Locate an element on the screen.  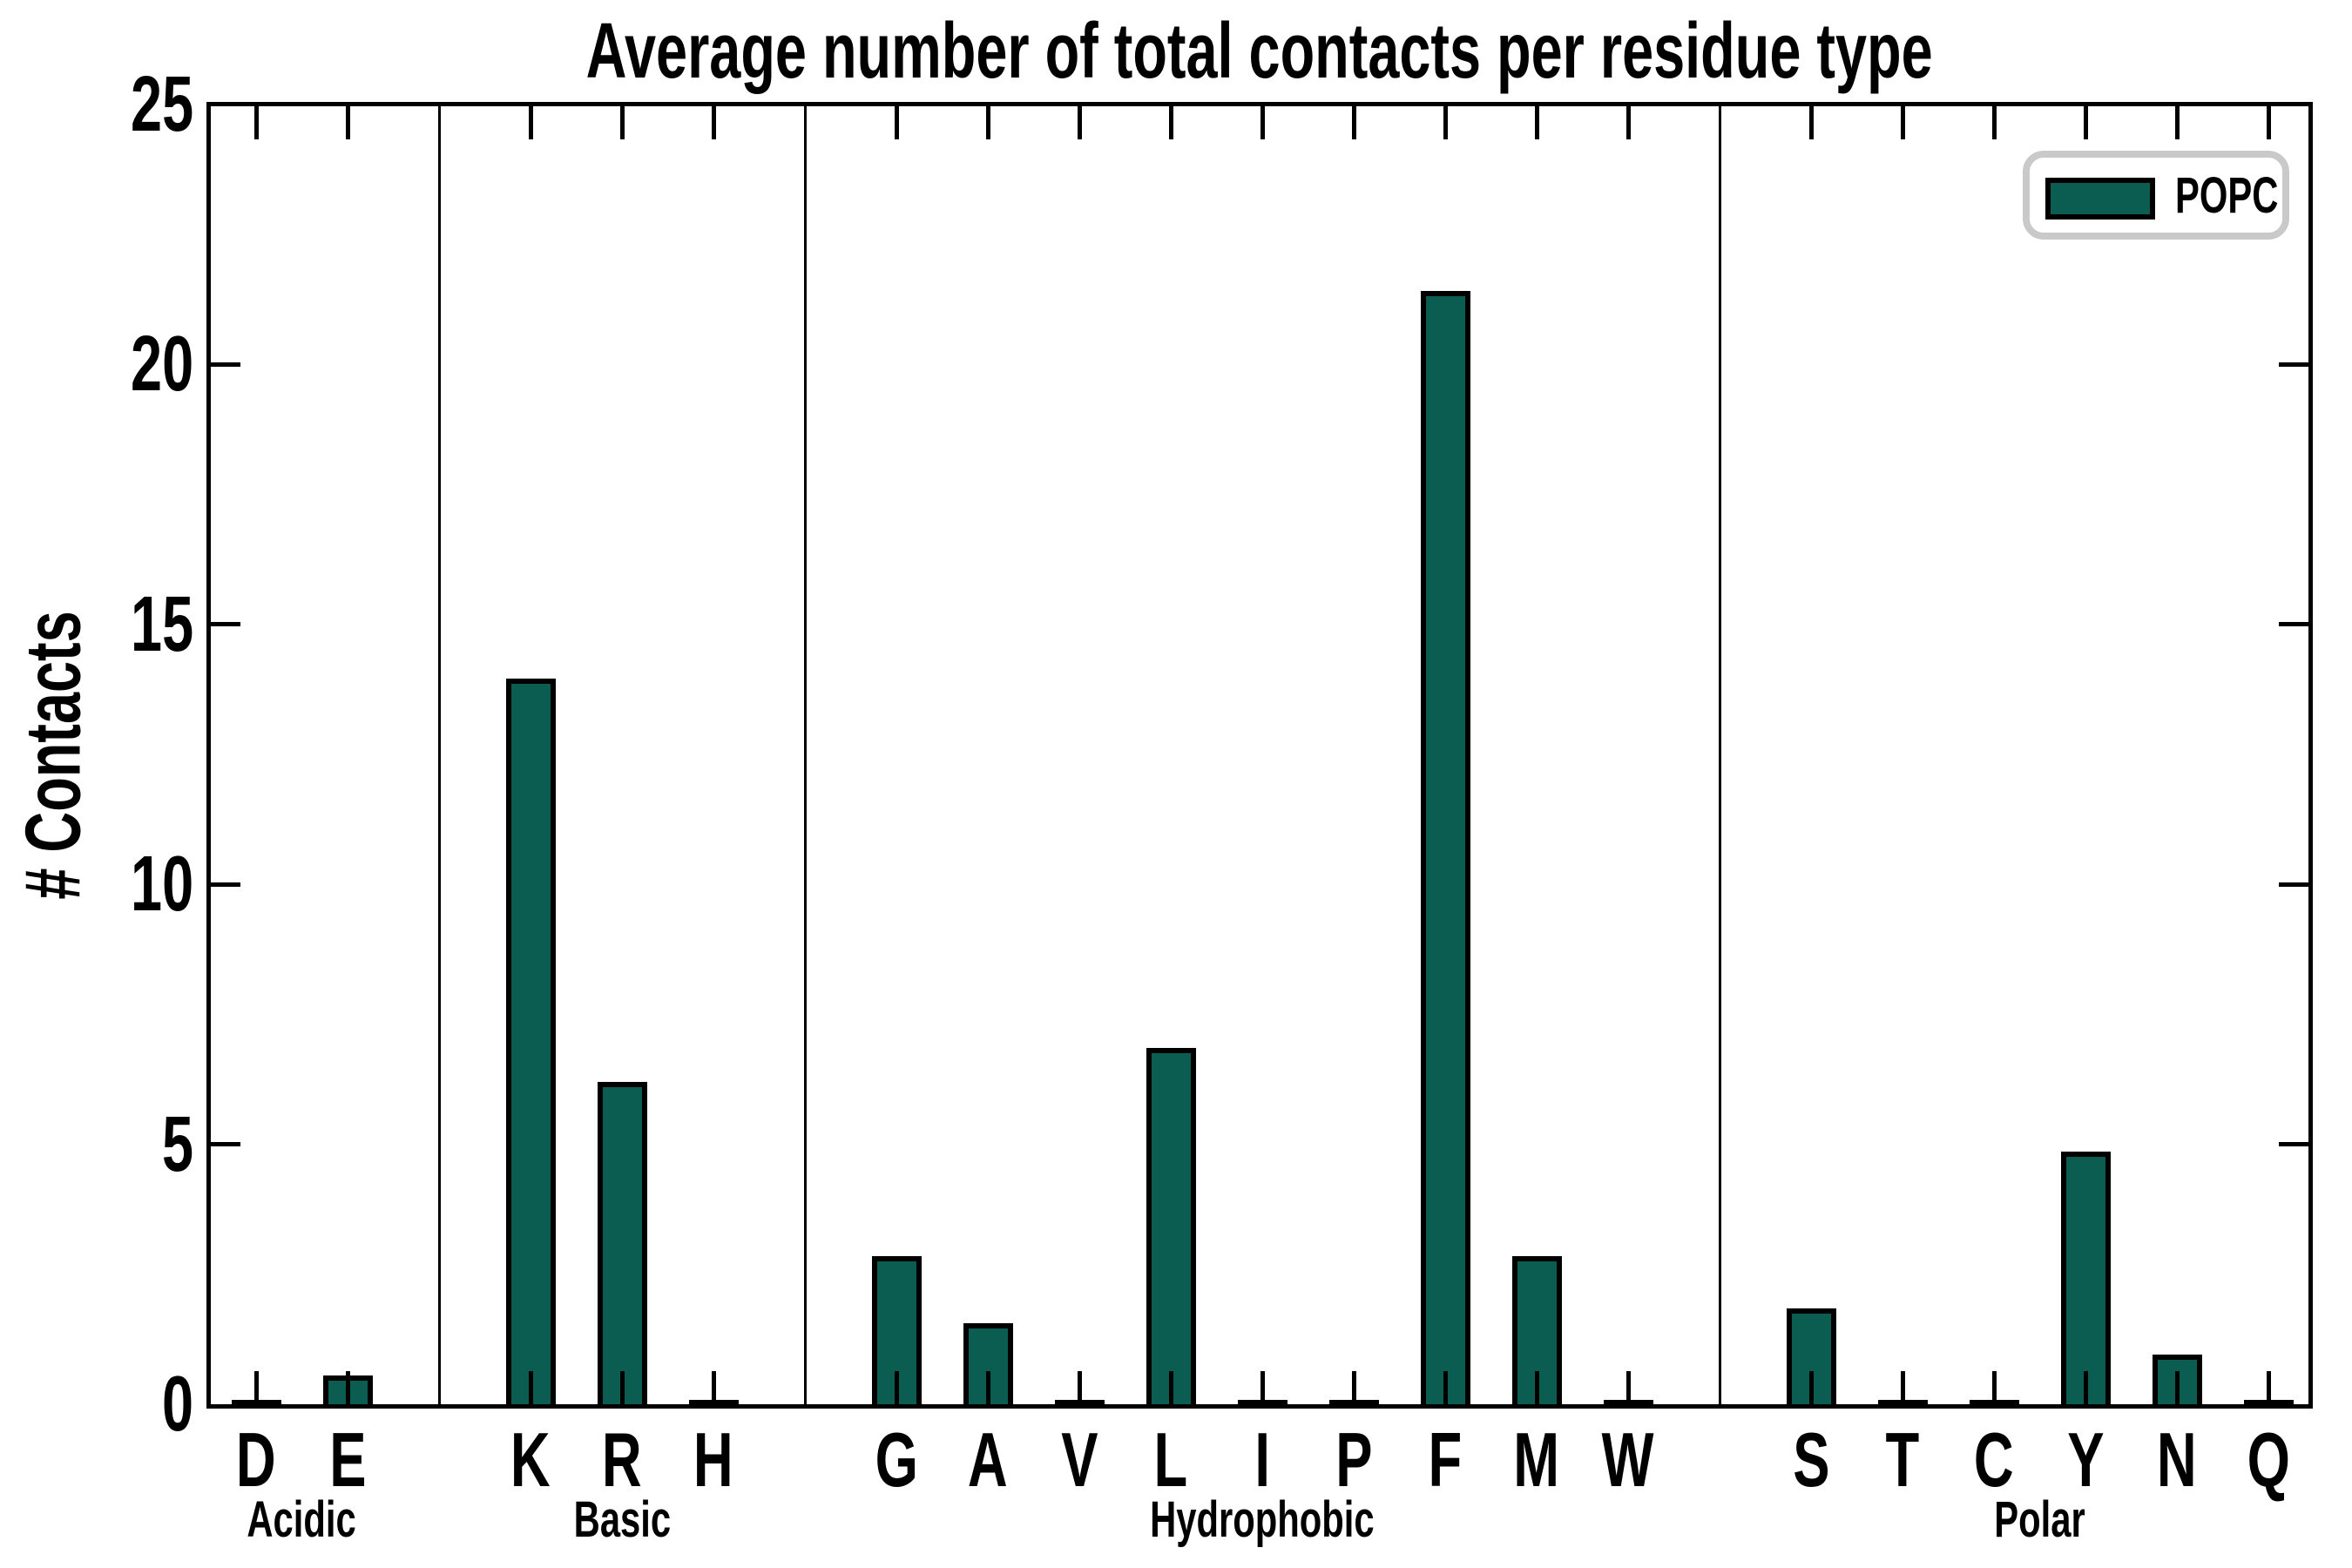
x-tick-bottom-T is located at coordinates (1903, 1388).